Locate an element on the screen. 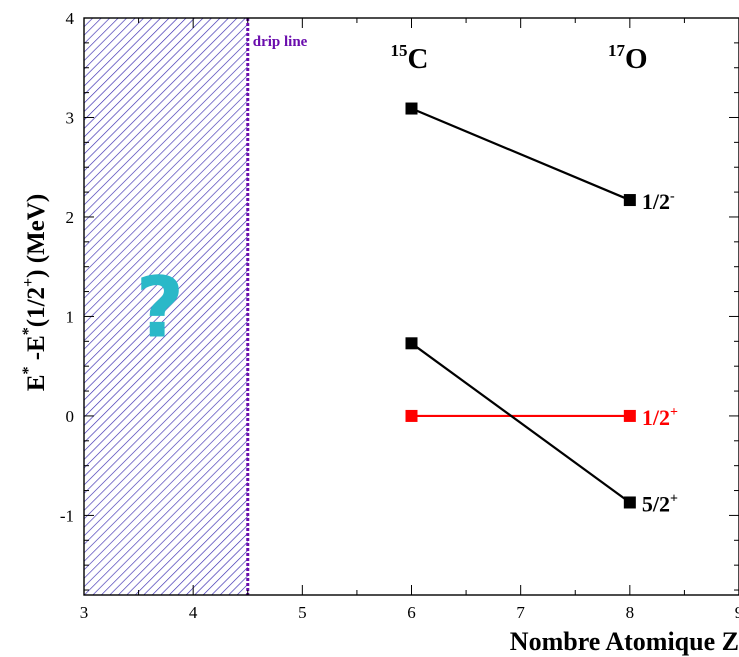 The width and height of the screenshot is (739, 657). nucleus-label: 17O is located at coordinates (628, 58).